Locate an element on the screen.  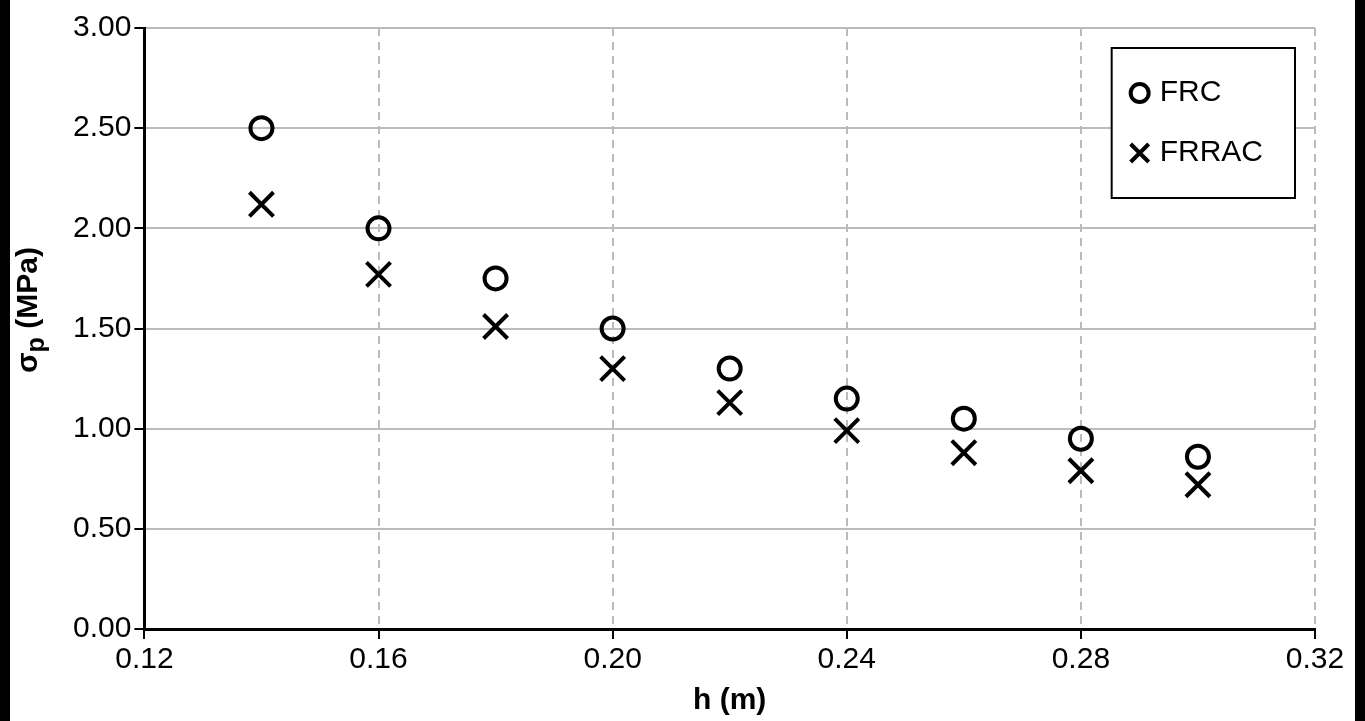
x-tick-label: 0.28 is located at coordinates (1081, 658).